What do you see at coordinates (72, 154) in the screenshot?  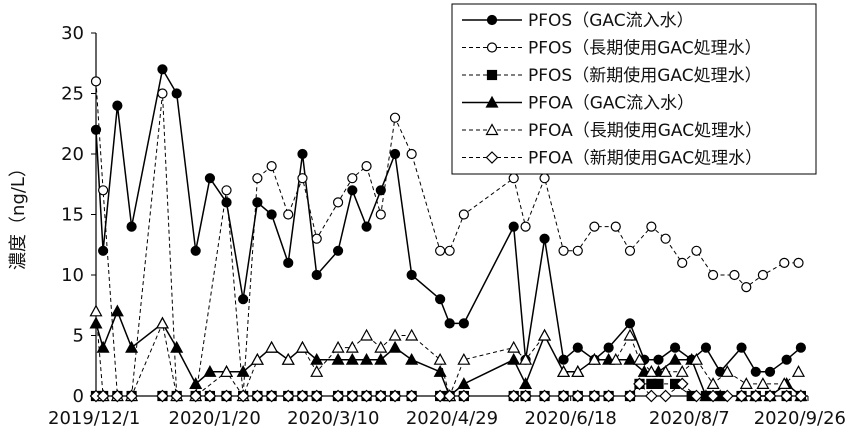 I see `y-tick-label: 20` at bounding box center [72, 154].